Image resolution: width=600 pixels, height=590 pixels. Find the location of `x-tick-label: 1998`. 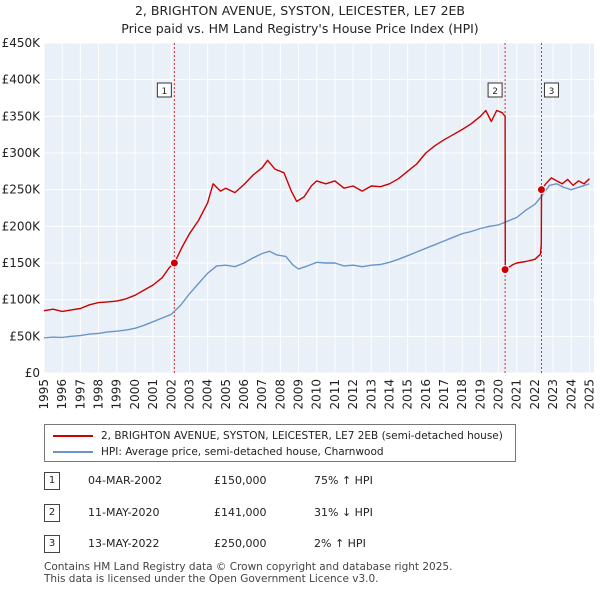

x-tick-label: 1998 is located at coordinates (99, 394).